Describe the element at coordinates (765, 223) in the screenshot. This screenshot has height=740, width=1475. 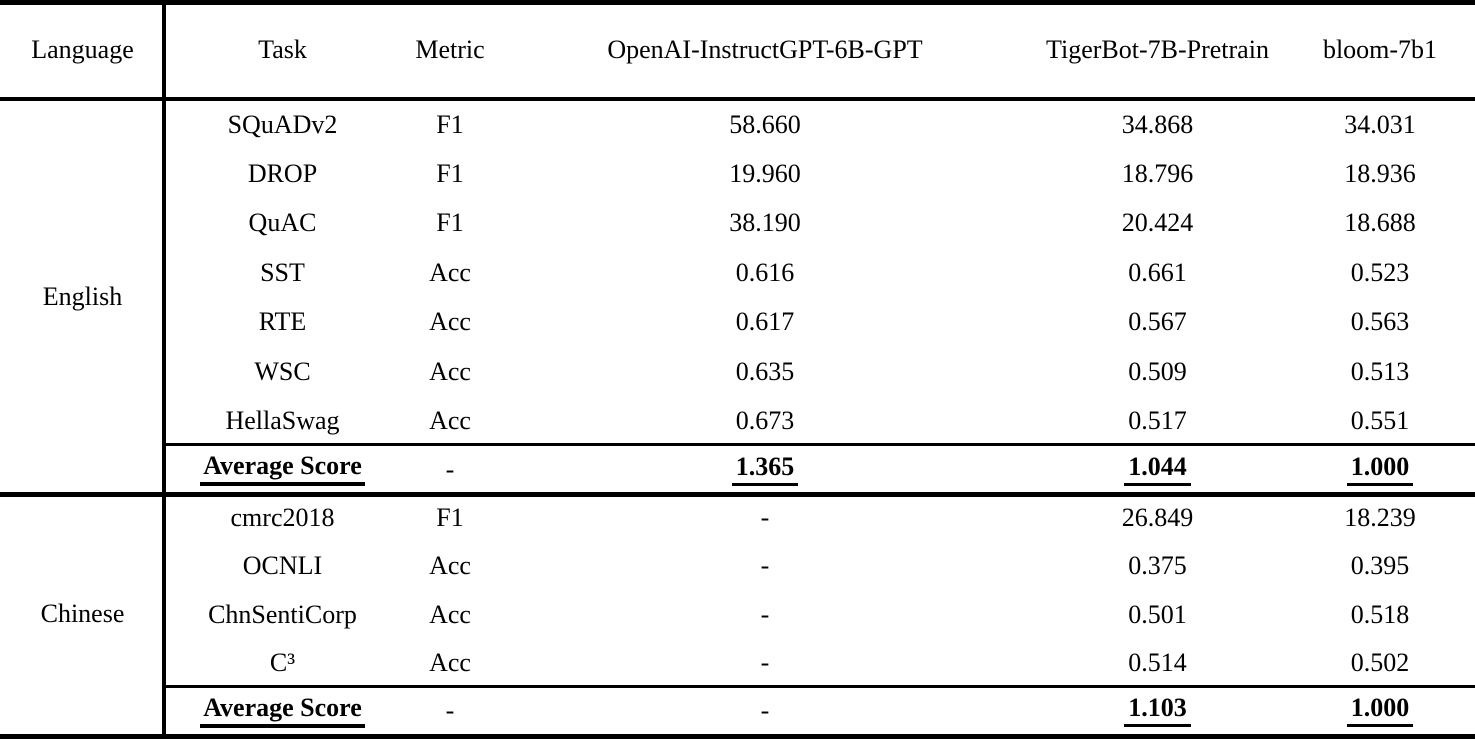
I see `cell-value: 38.190` at that location.